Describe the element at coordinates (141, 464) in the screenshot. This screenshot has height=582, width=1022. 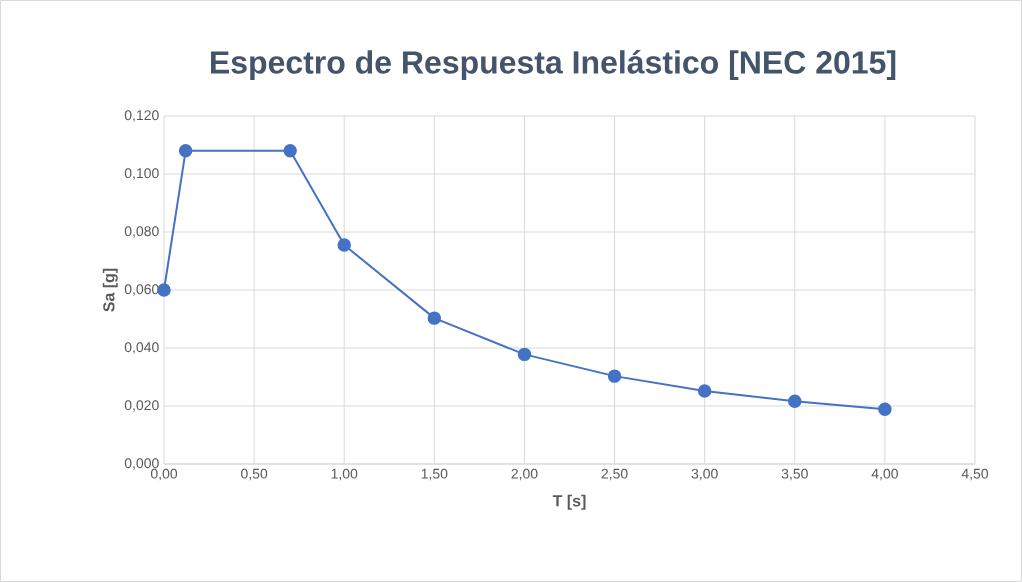
I see `y-tick-label: 0,000` at that location.